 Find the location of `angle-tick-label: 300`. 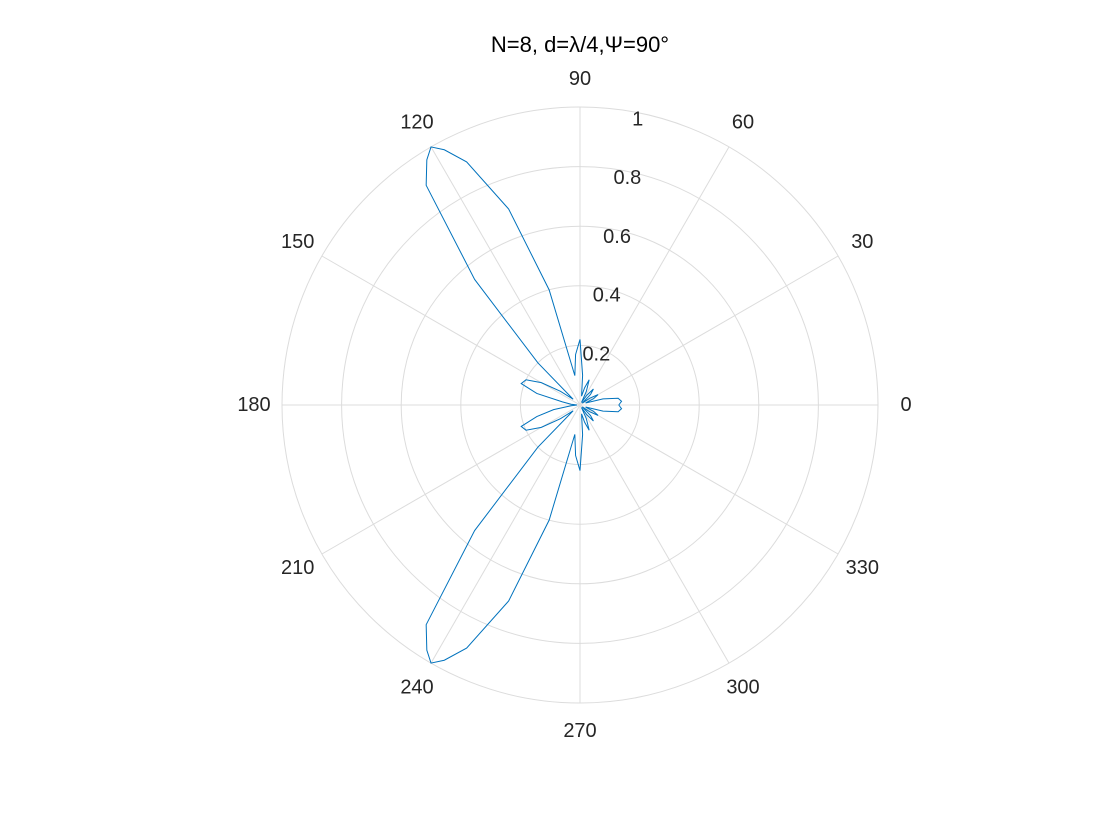

angle-tick-label: 300 is located at coordinates (742, 687).